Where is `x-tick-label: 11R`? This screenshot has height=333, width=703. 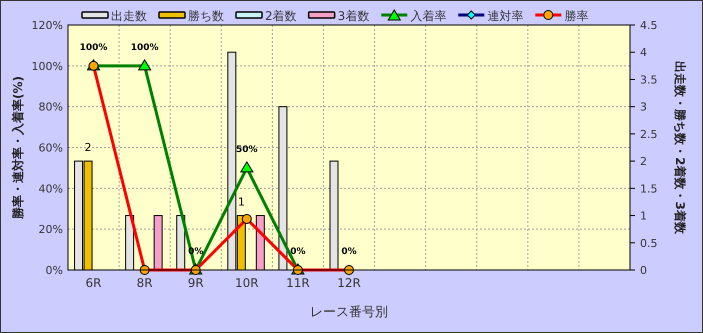 x-tick-label: 11R is located at coordinates (298, 283).